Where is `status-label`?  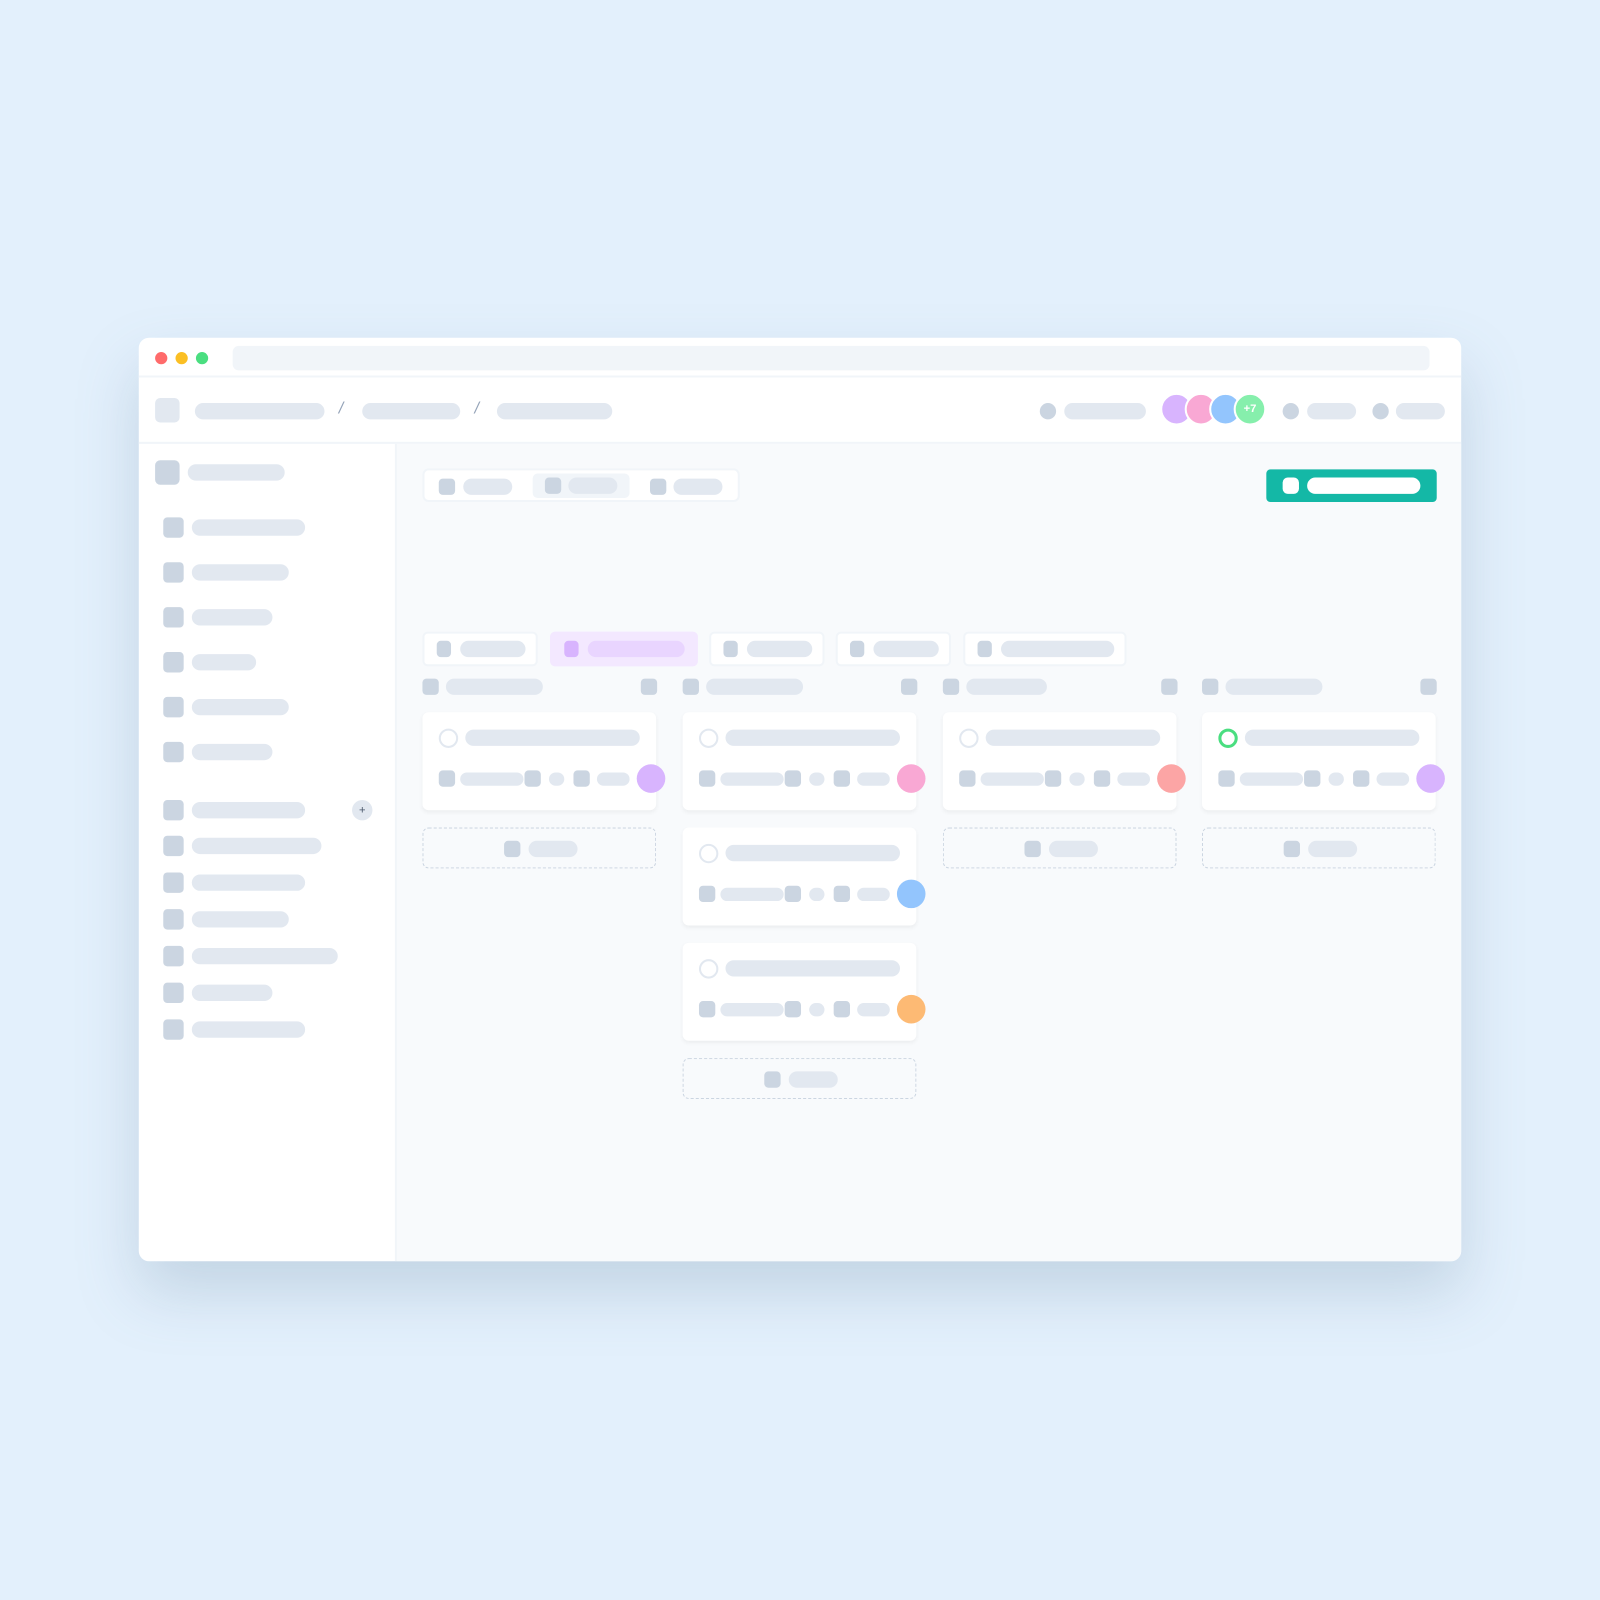
status-label is located at coordinates (1105, 411).